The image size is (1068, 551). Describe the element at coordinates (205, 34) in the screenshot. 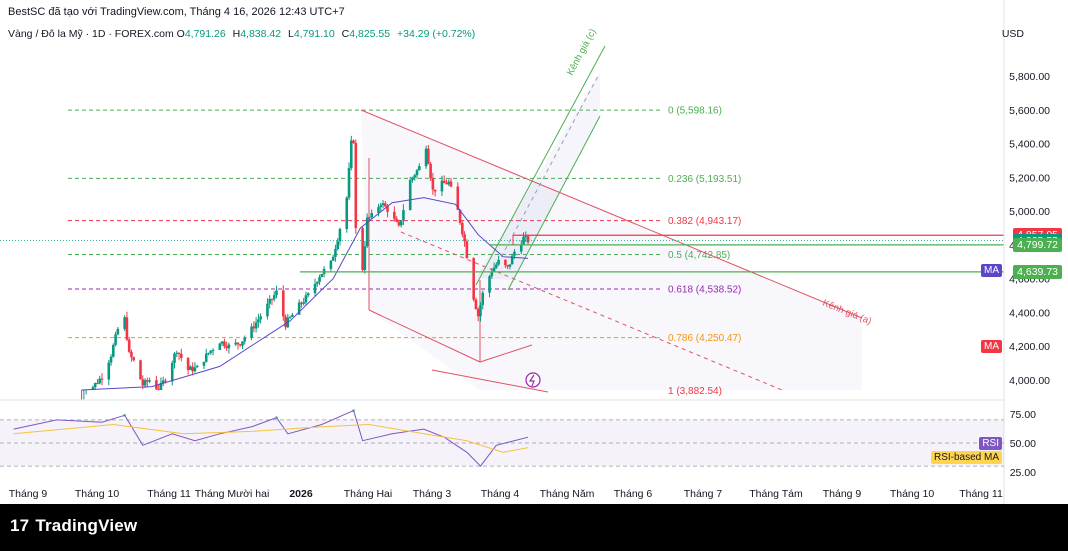

I see `open-value: 4,791.26` at that location.